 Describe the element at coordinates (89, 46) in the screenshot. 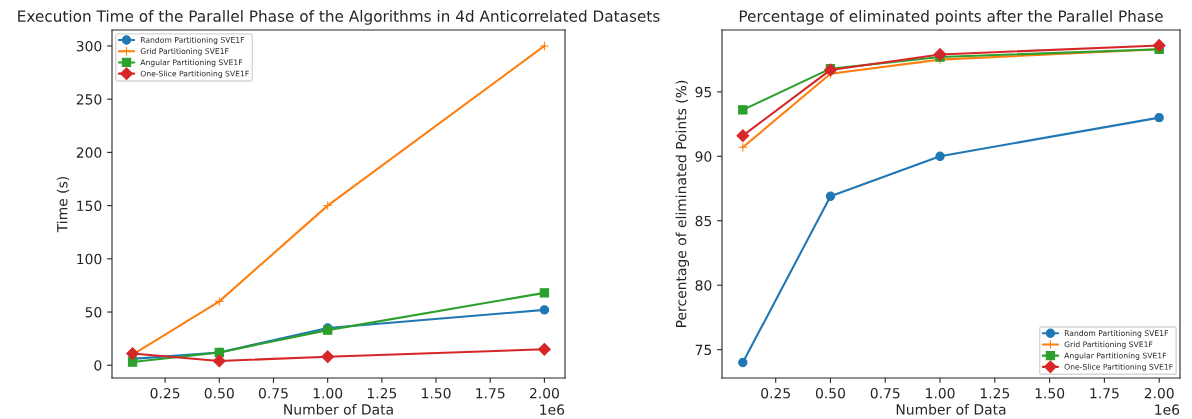

I see `y-tick-label: 300` at that location.